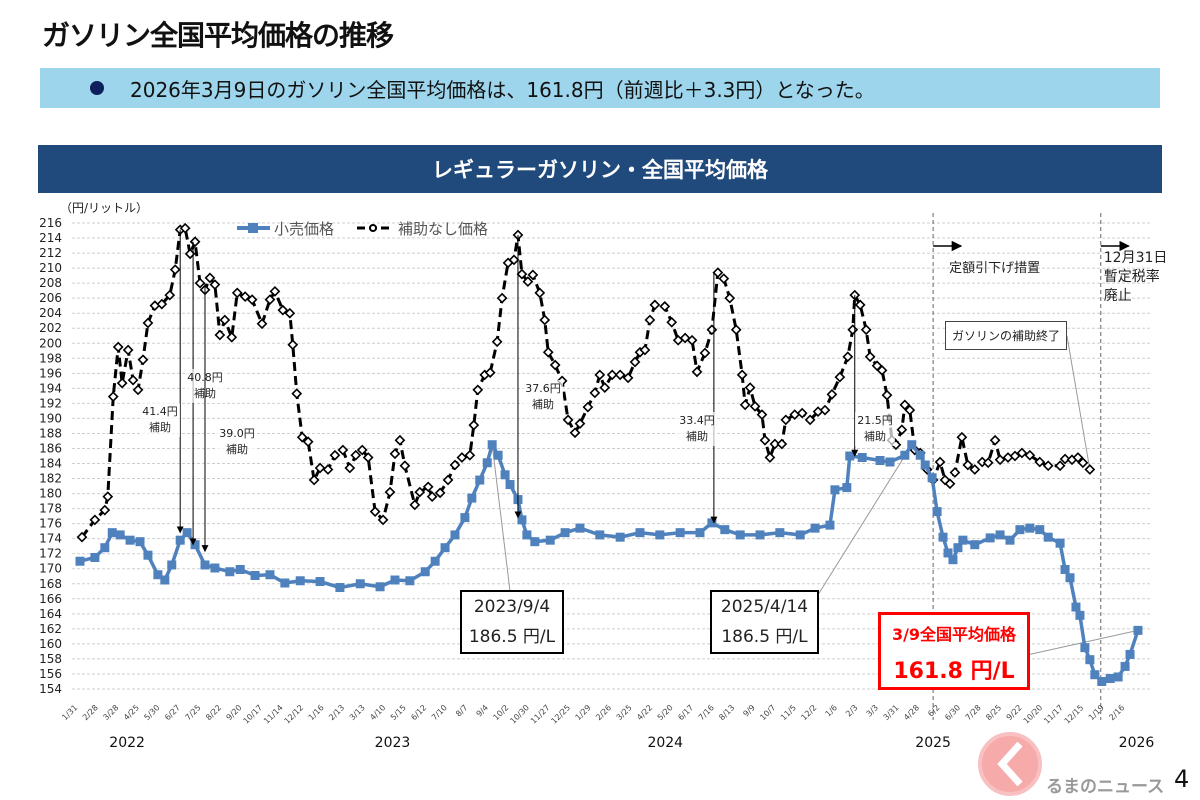  Describe the element at coordinates (665, 712) in the screenshot. I see `x-tick-label: 5/20` at that location.